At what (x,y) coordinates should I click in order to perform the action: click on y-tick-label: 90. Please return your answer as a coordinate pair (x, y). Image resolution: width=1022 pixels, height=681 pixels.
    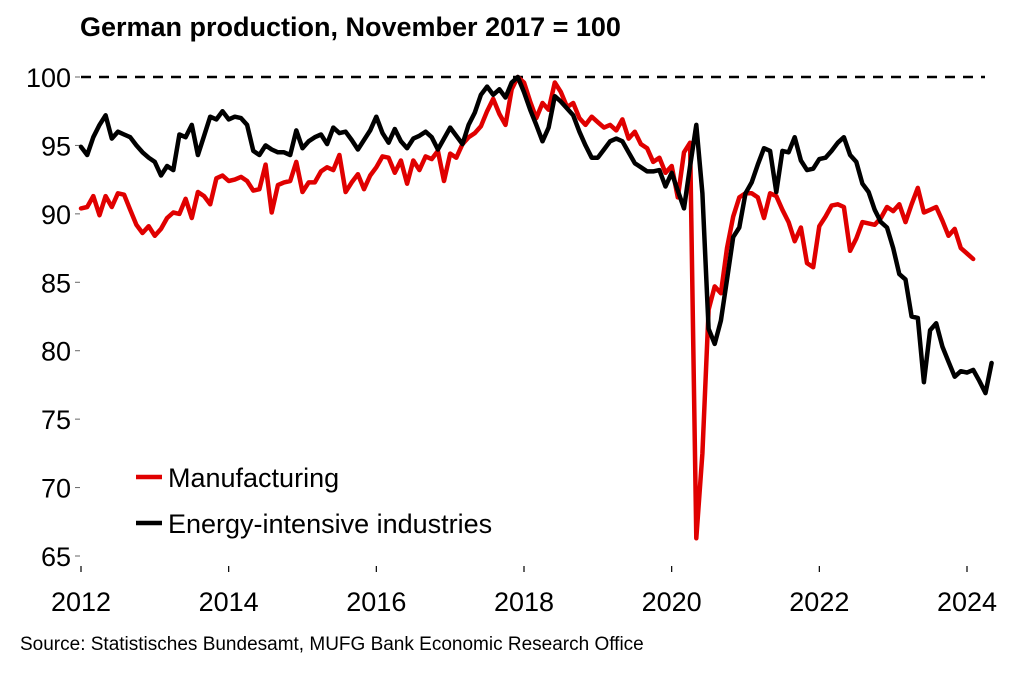
    Looking at the image, I should click on (56, 215).